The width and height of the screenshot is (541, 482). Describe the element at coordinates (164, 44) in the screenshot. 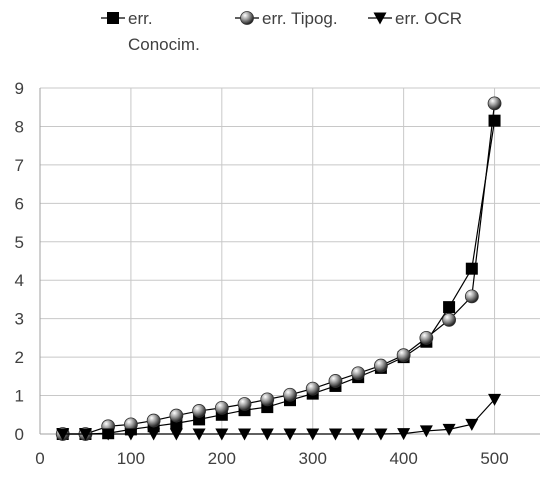

I see `legend-label: Conocim.` at that location.